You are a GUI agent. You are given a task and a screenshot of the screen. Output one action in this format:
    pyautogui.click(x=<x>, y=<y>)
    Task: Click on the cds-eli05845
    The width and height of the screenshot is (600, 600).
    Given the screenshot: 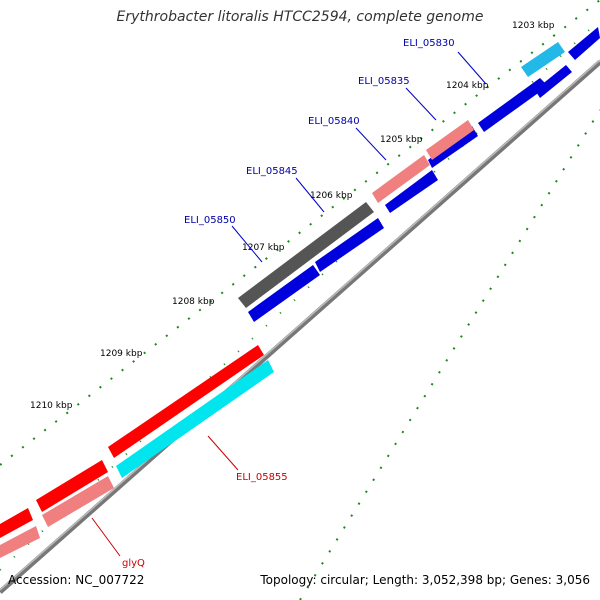 What is the action you would take?
    pyautogui.click(x=453, y=147)
    